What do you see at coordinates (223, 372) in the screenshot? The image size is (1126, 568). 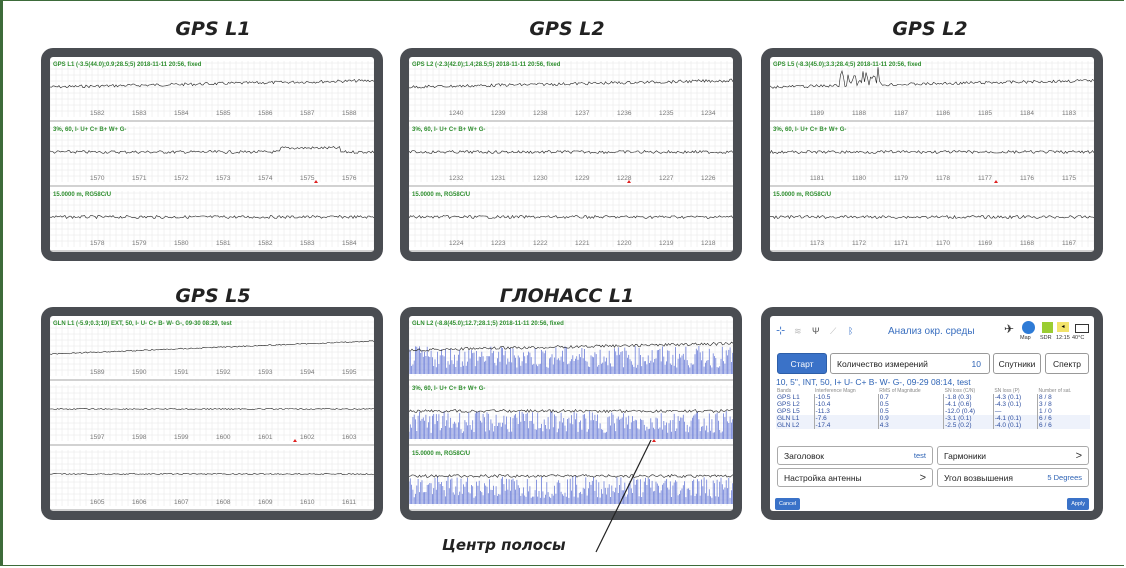 I see `axis-tick-label: 1592` at bounding box center [223, 372].